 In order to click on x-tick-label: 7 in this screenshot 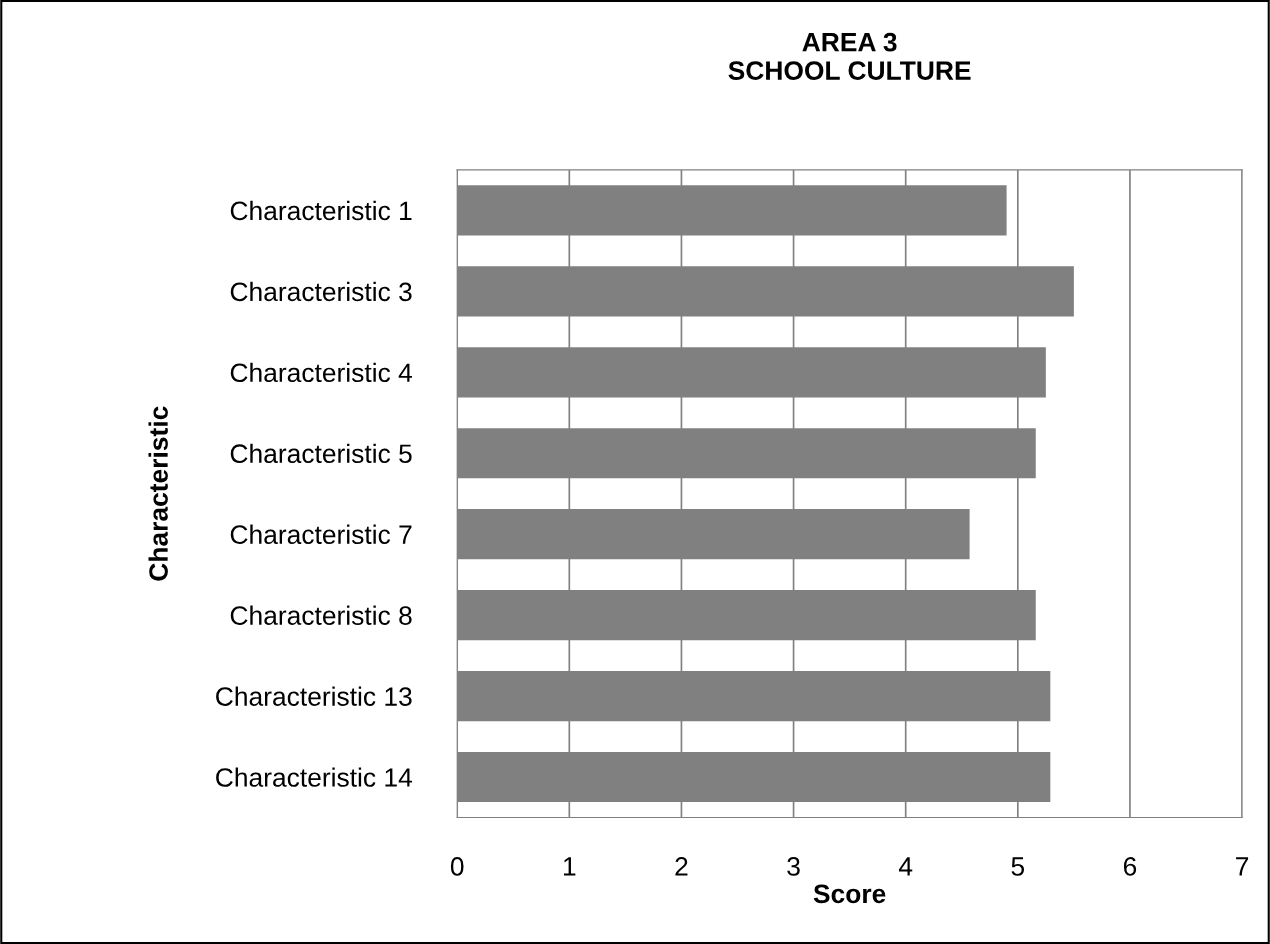, I will do `click(1242, 866)`.